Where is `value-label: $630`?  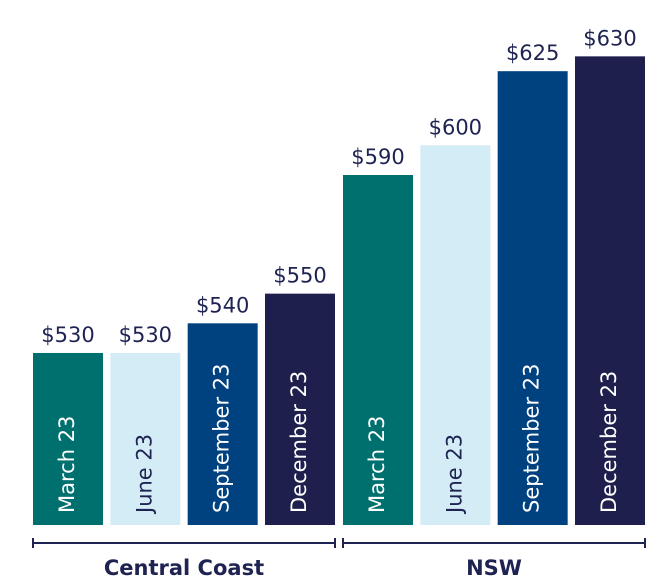
value-label: $630 is located at coordinates (609, 38).